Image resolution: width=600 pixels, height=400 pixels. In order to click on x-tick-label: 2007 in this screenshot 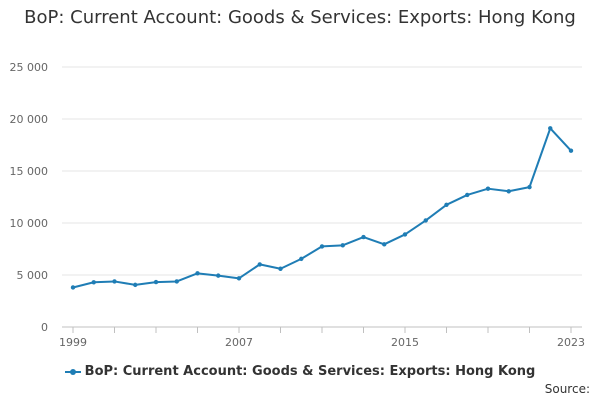, I will do `click(239, 342)`.